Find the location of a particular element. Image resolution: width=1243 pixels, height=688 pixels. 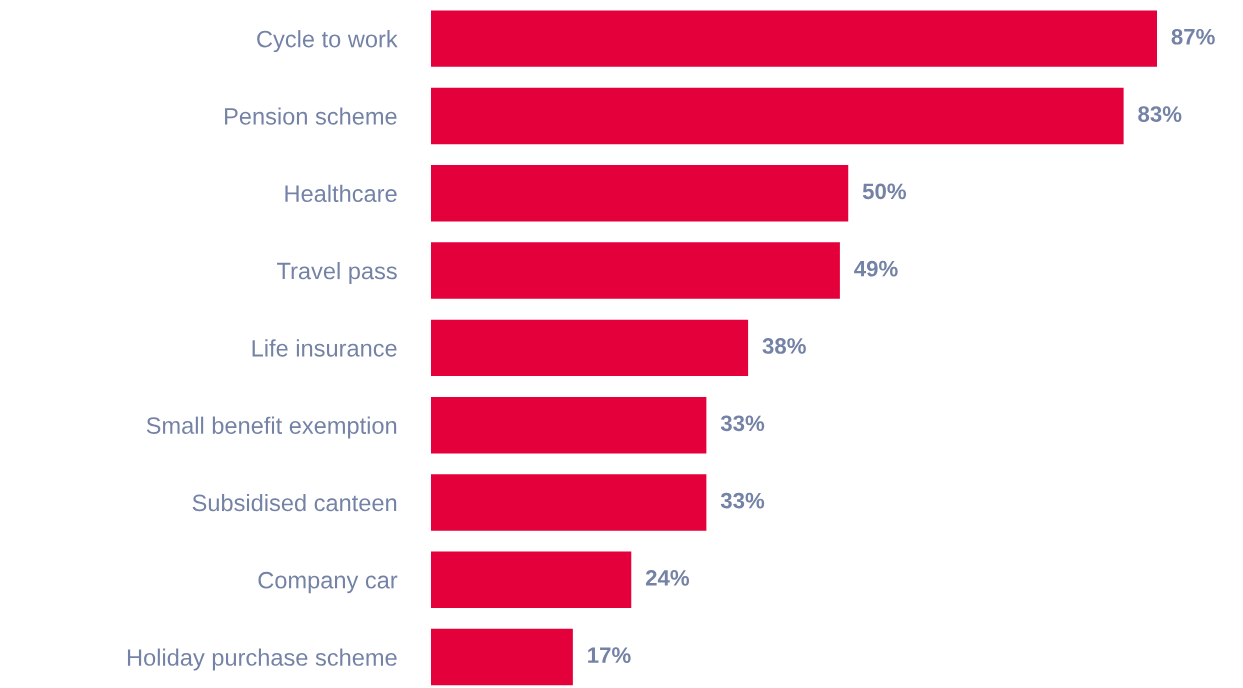

y-tick-label: Holiday purchase scheme is located at coordinates (262, 659).